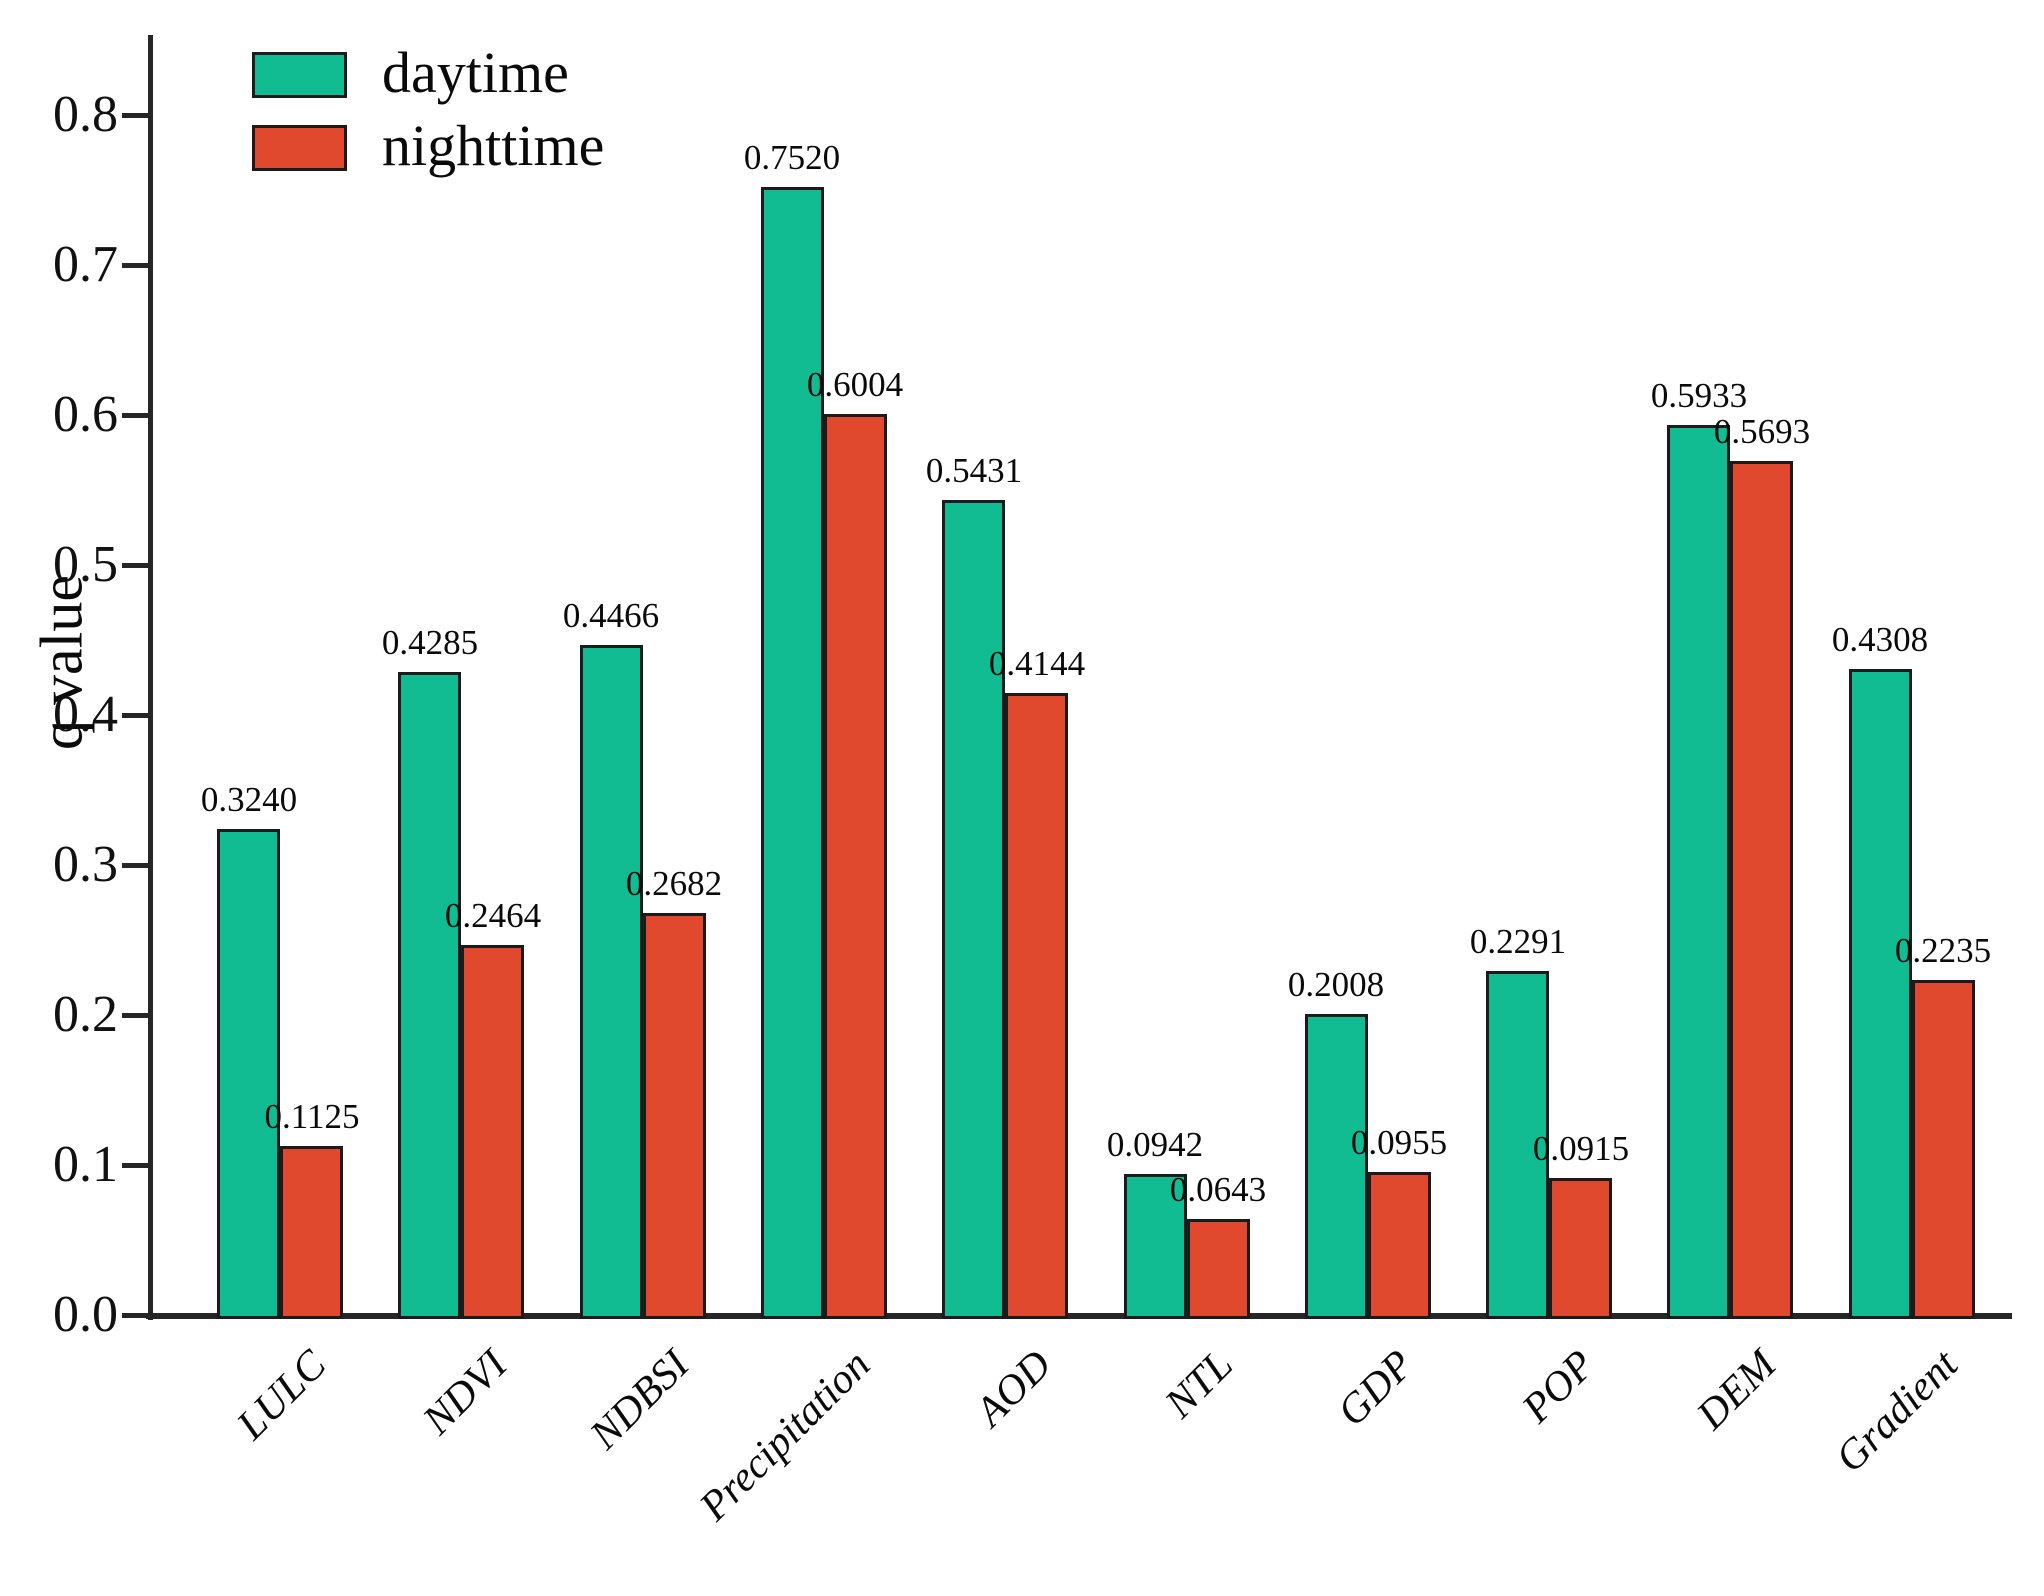  What do you see at coordinates (1897, 1411) in the screenshot?
I see `x-axis-label-gradient: Gradient` at bounding box center [1897, 1411].